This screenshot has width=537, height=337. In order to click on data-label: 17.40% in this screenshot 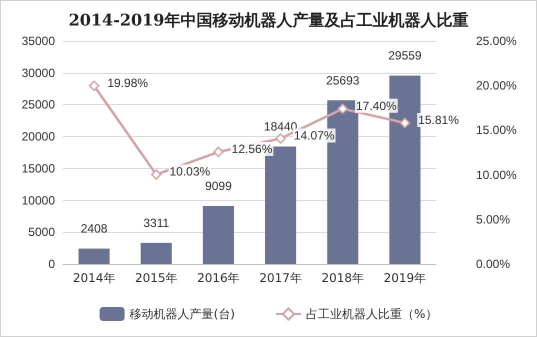, I will do `click(377, 105)`.